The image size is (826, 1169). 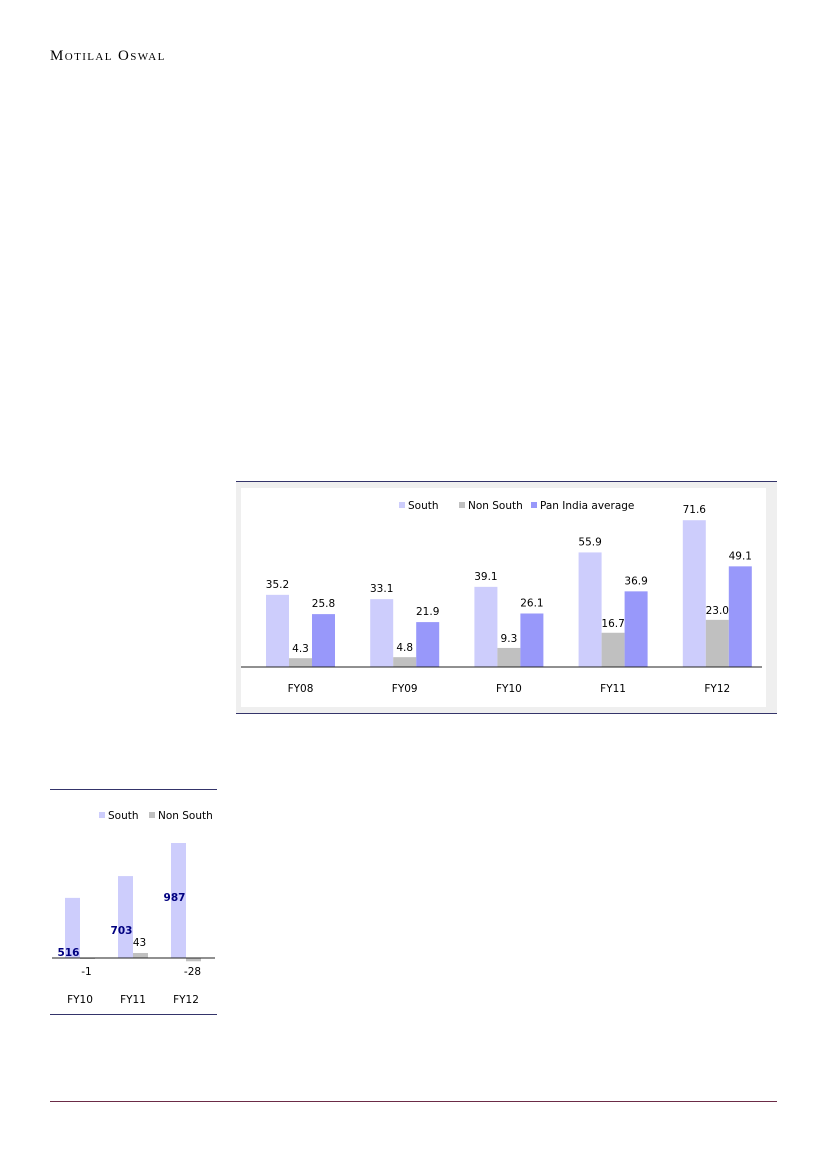 What do you see at coordinates (69, 953) in the screenshot?
I see `data-label-south-fy10: 516` at bounding box center [69, 953].